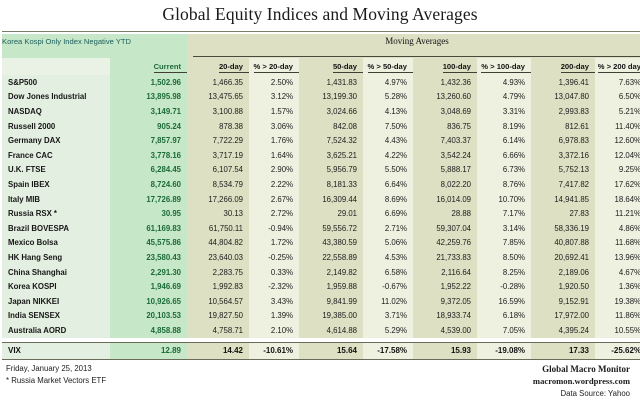 This screenshot has width=640, height=419. What do you see at coordinates (563, 184) in the screenshot?
I see `cell-ma200: 7,417.82` at bounding box center [563, 184].